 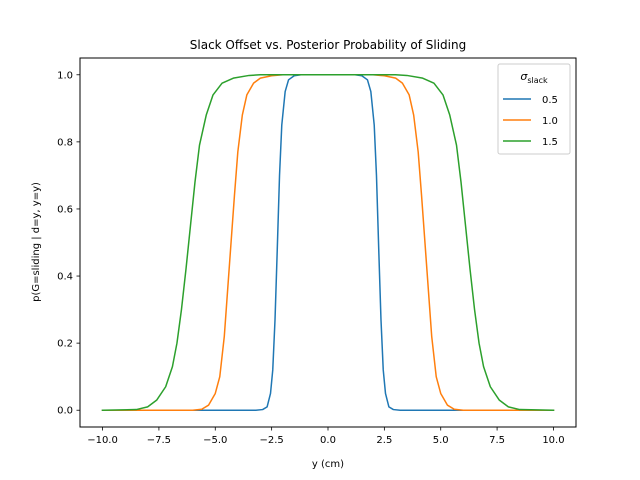 What do you see at coordinates (68, 243) in the screenshot?
I see `y-axis: 0.0 0.2 0.4 0.6 0.8 1.0` at bounding box center [68, 243].